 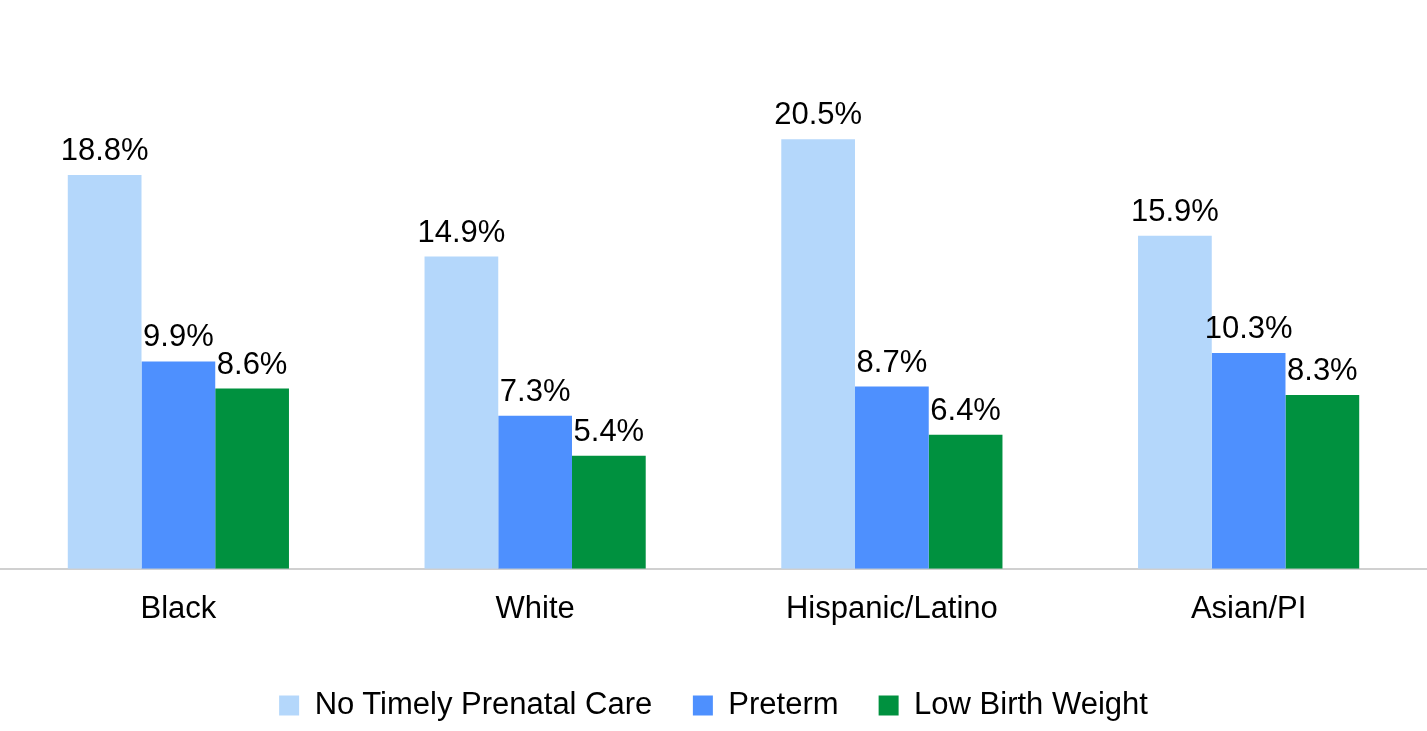 I want to click on data-label: 8.7%, so click(x=892, y=361).